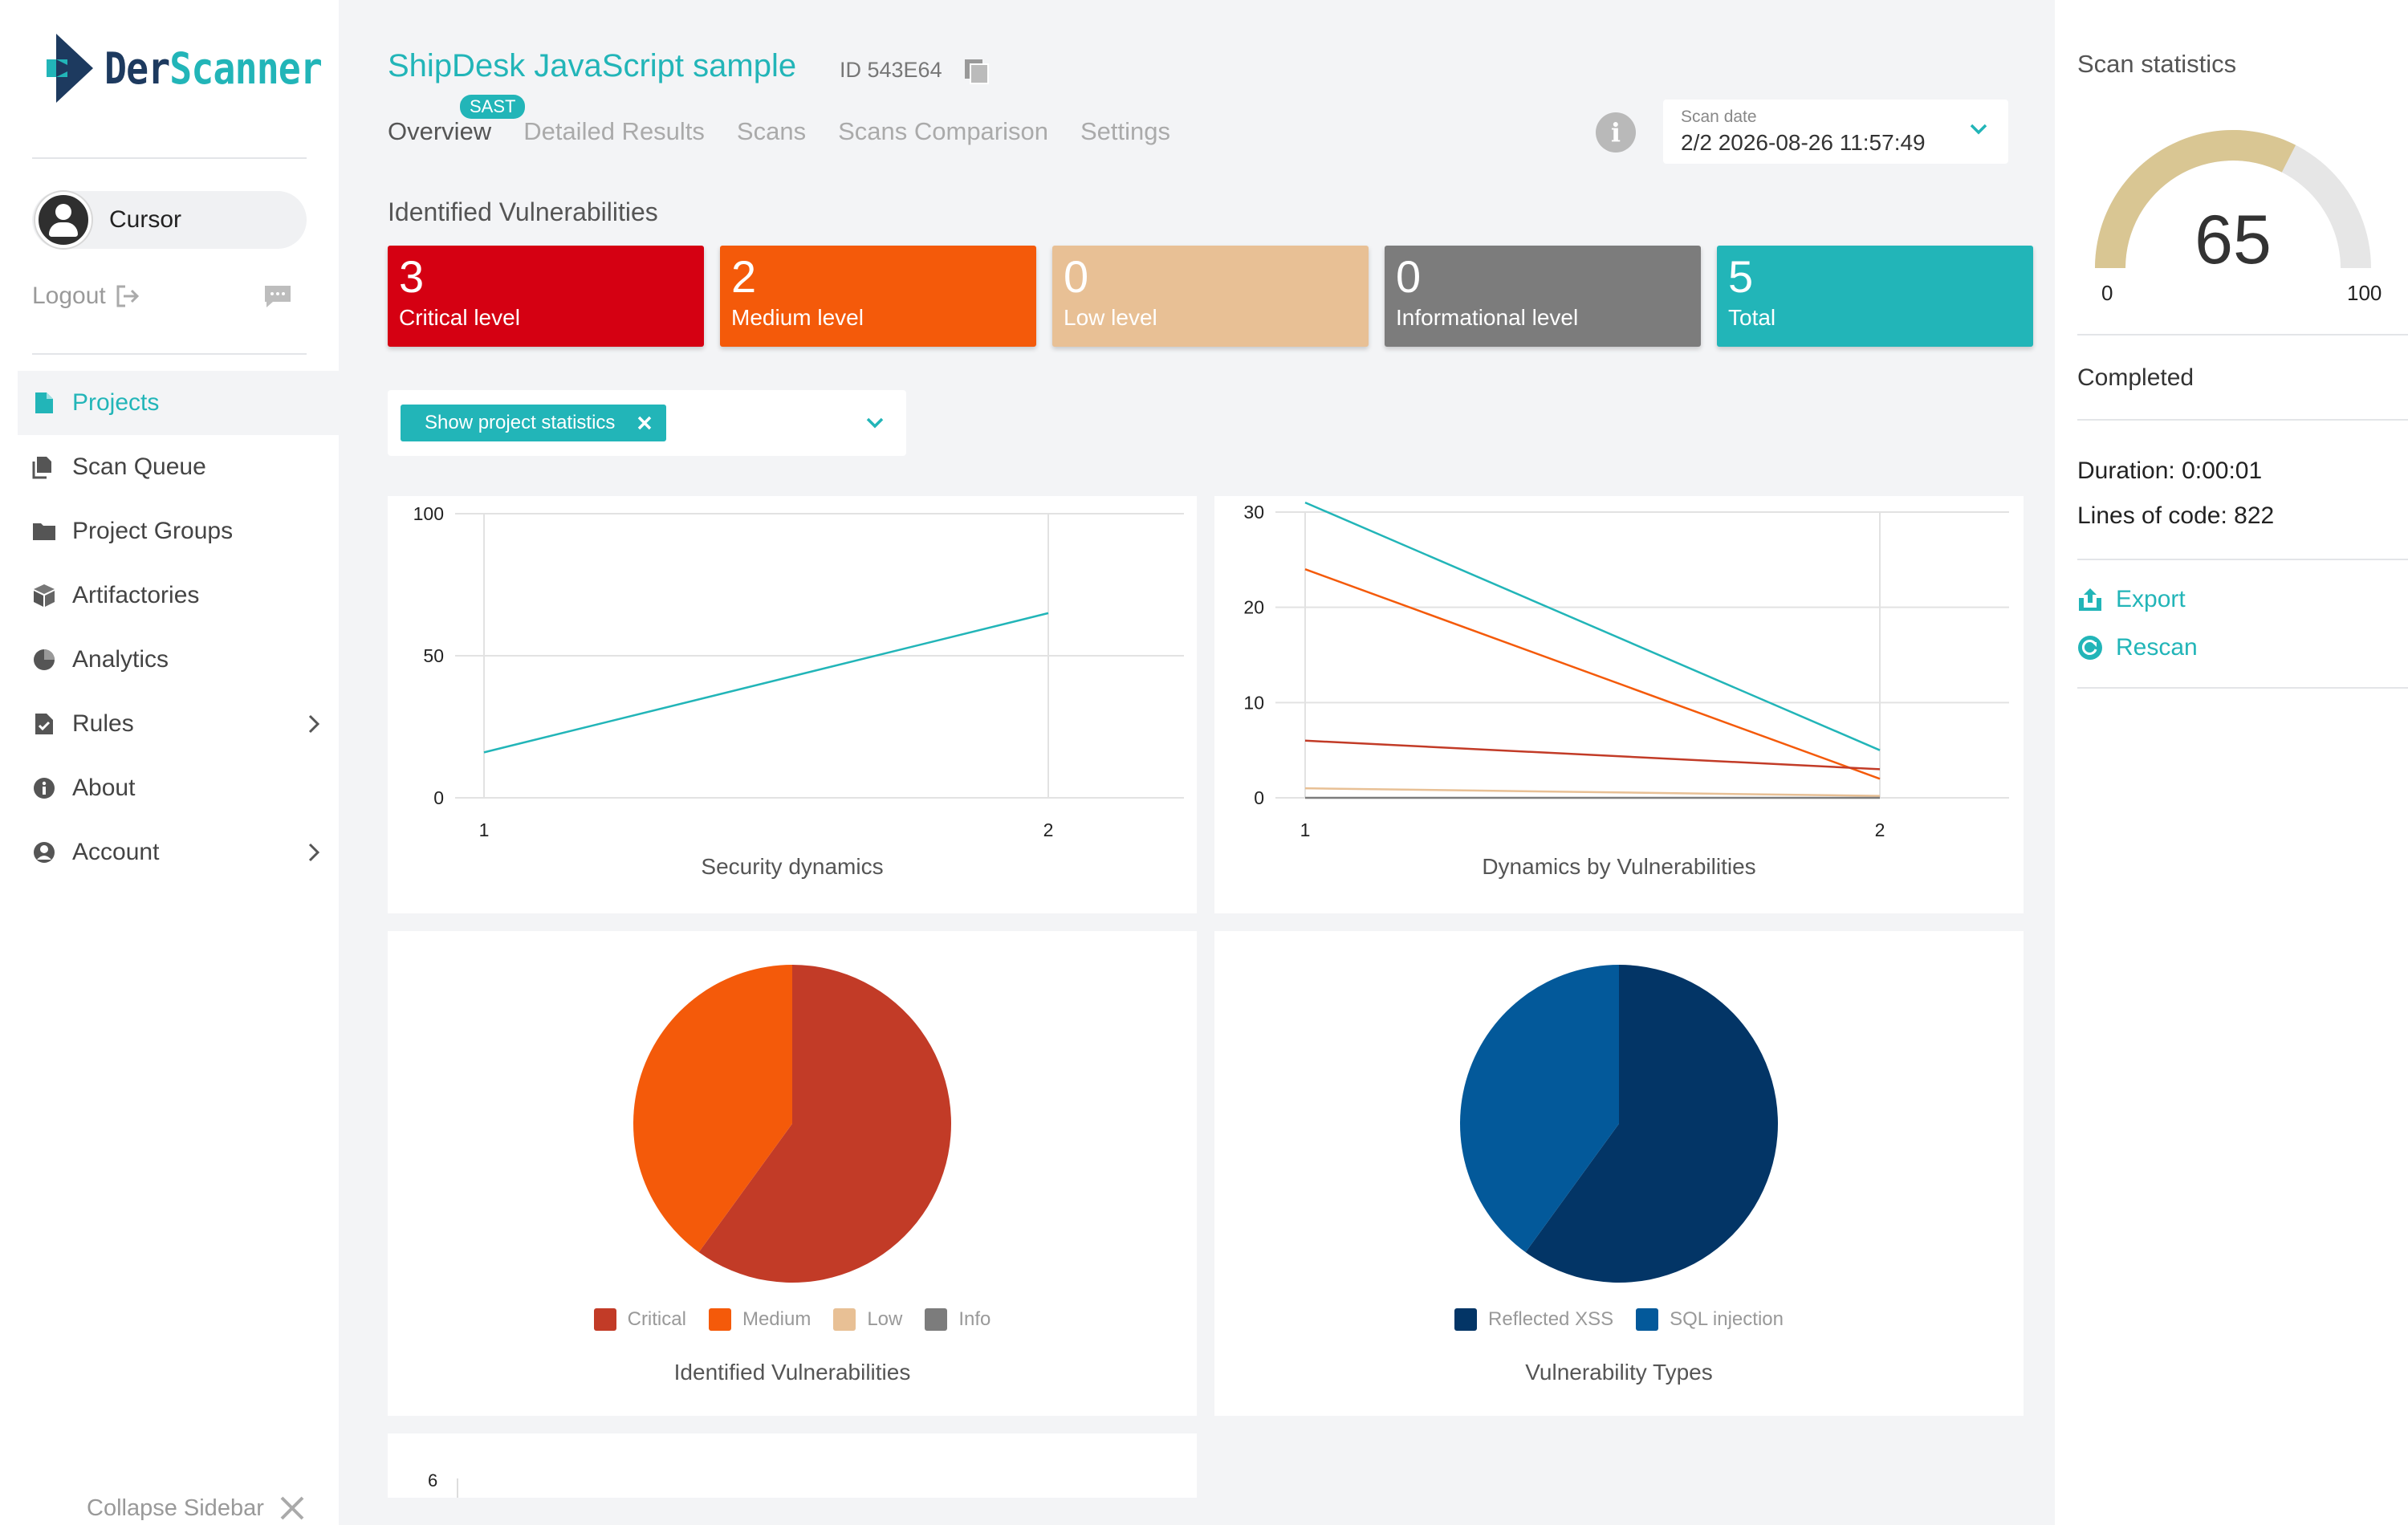  What do you see at coordinates (178, 595) in the screenshot?
I see `sidebar-item-artifactories: Artifactories` at bounding box center [178, 595].